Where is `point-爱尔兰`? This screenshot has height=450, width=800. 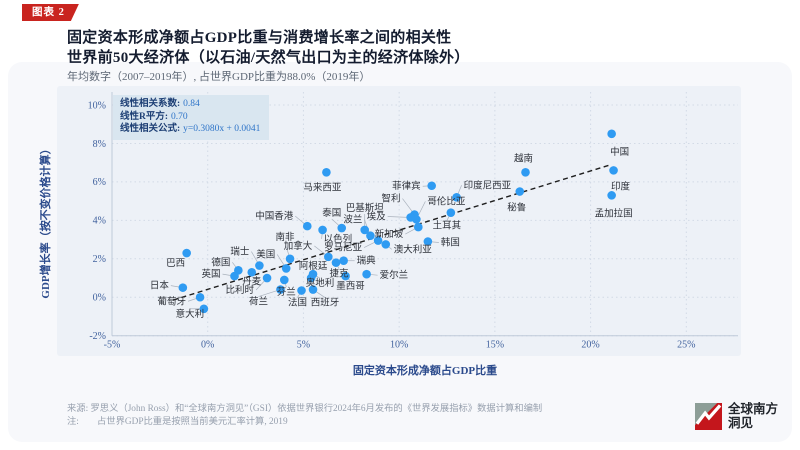 point-爱尔兰 is located at coordinates (366, 274).